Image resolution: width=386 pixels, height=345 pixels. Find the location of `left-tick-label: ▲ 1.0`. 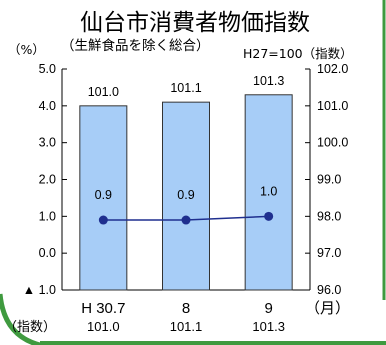

left-tick-label: ▲ 1.0 is located at coordinates (39, 290).